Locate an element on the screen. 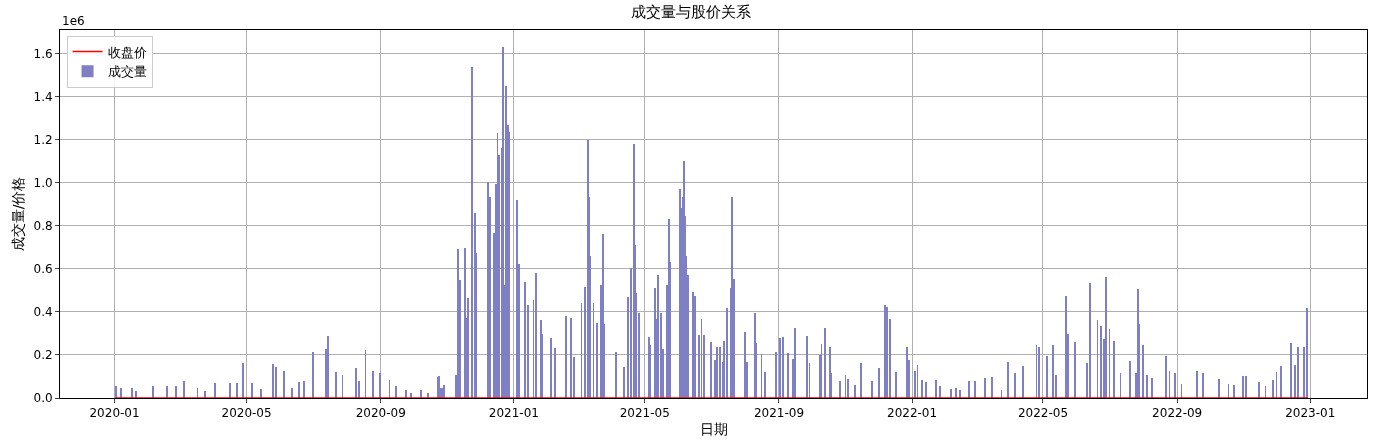 The width and height of the screenshot is (1382, 446). x-tick-label: 2020-05 is located at coordinates (246, 413).